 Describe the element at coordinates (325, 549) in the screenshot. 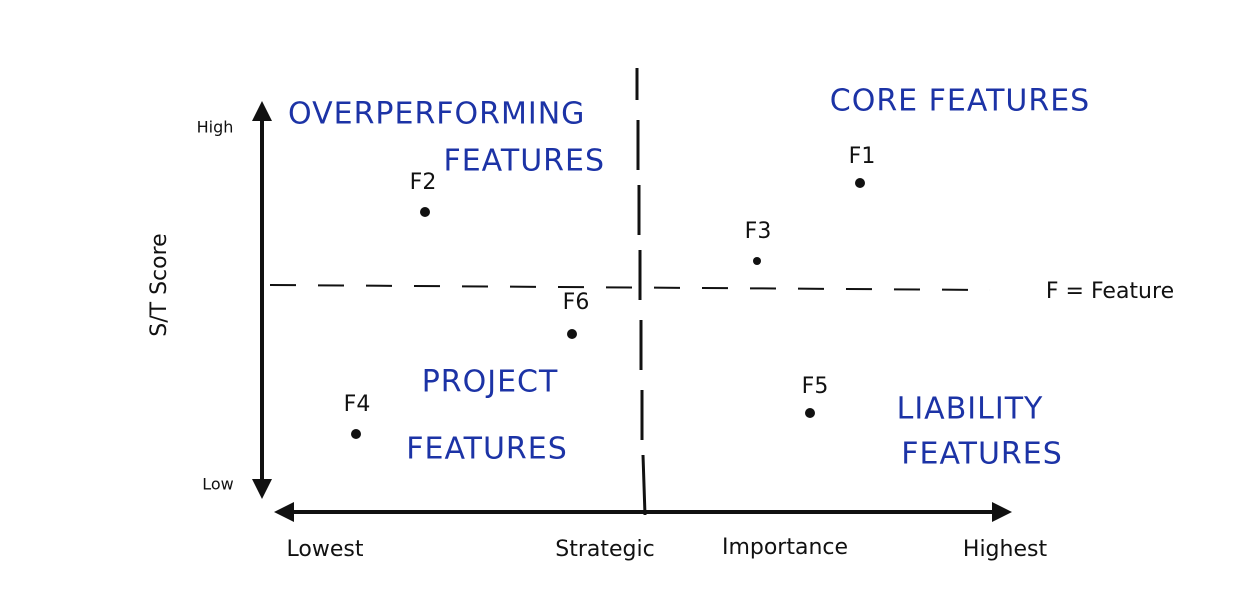

I see `x-lowest-label: Lowest` at that location.